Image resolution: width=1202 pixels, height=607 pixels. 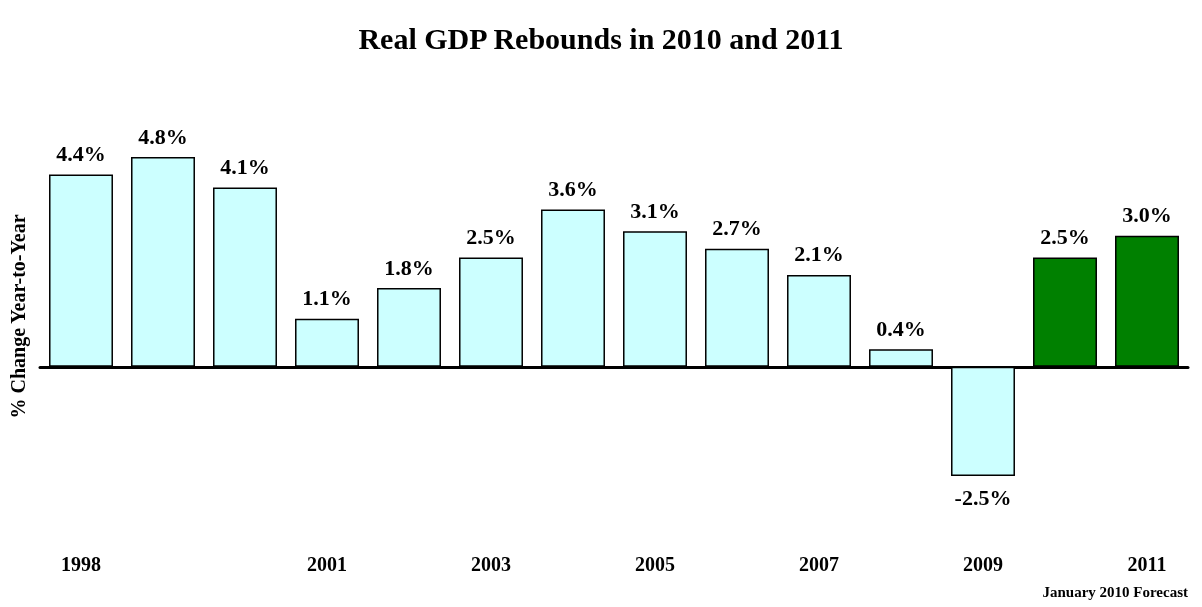 What do you see at coordinates (601, 38) in the screenshot?
I see `chart-title: Real GDP Rebounds in 2010 and 2011` at bounding box center [601, 38].